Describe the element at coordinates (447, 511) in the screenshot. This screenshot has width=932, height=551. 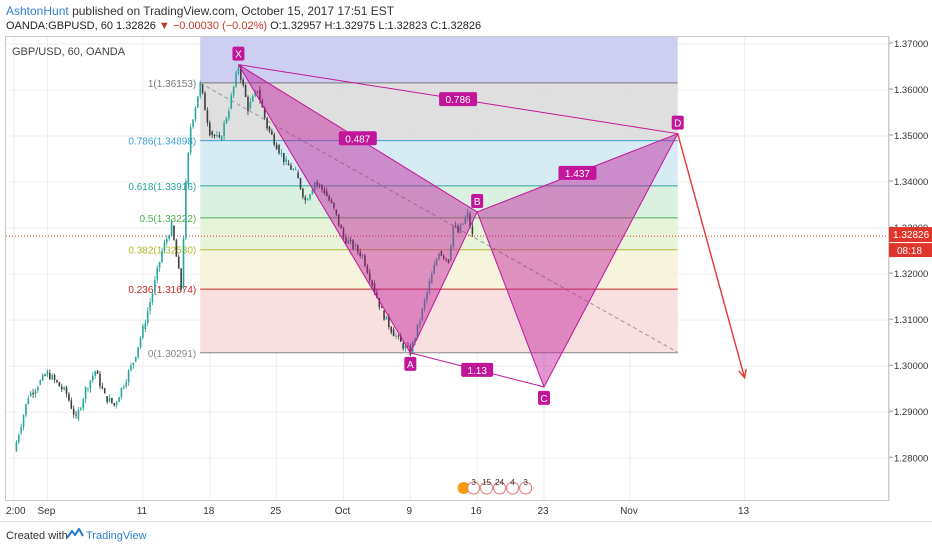
I see `time-axis: 12:00 Sep 11 18 25 Oct 9 16 23 Nov 13` at that location.